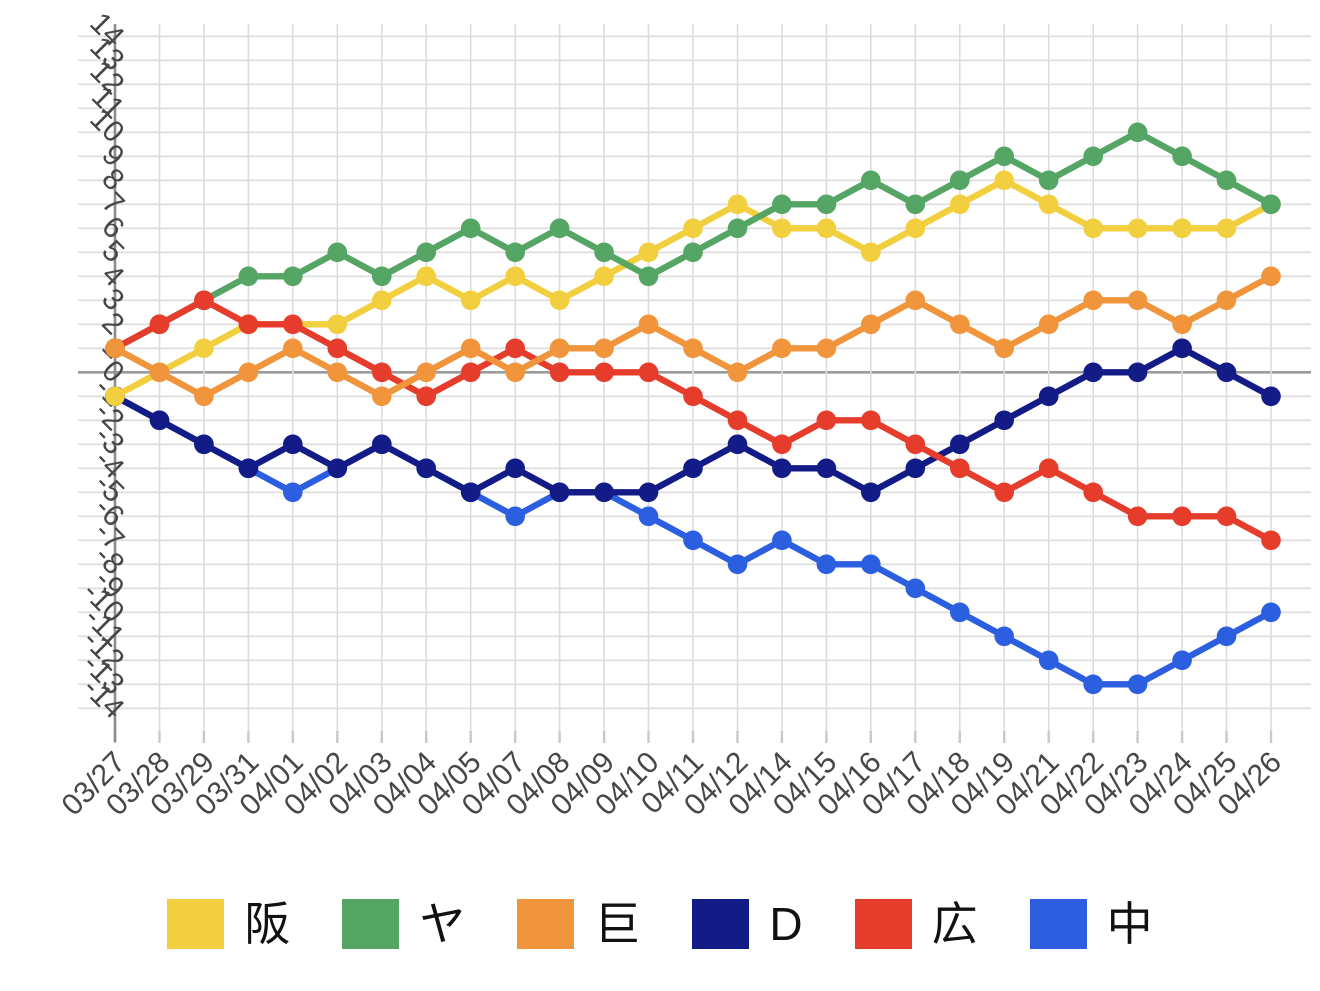 This screenshot has width=1320, height=991. Describe the element at coordinates (693, 228) in the screenshot. I see `data-point-阪-04/11` at that location.